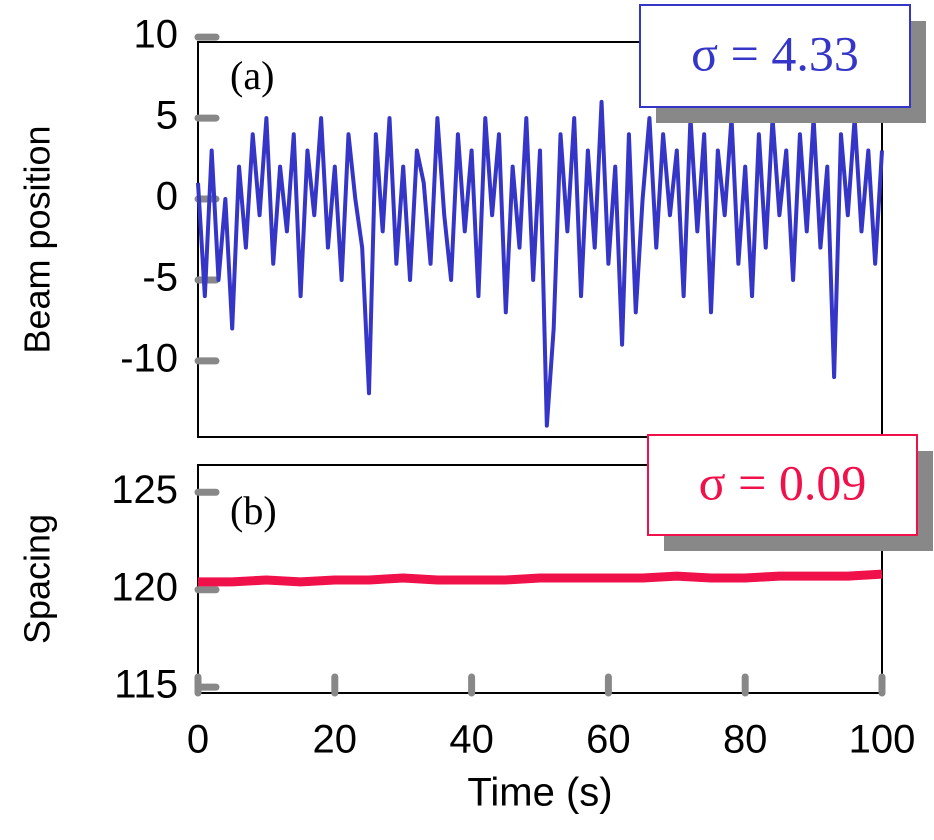  Describe the element at coordinates (608, 740) in the screenshot. I see `x-tick-label: 60` at that location.